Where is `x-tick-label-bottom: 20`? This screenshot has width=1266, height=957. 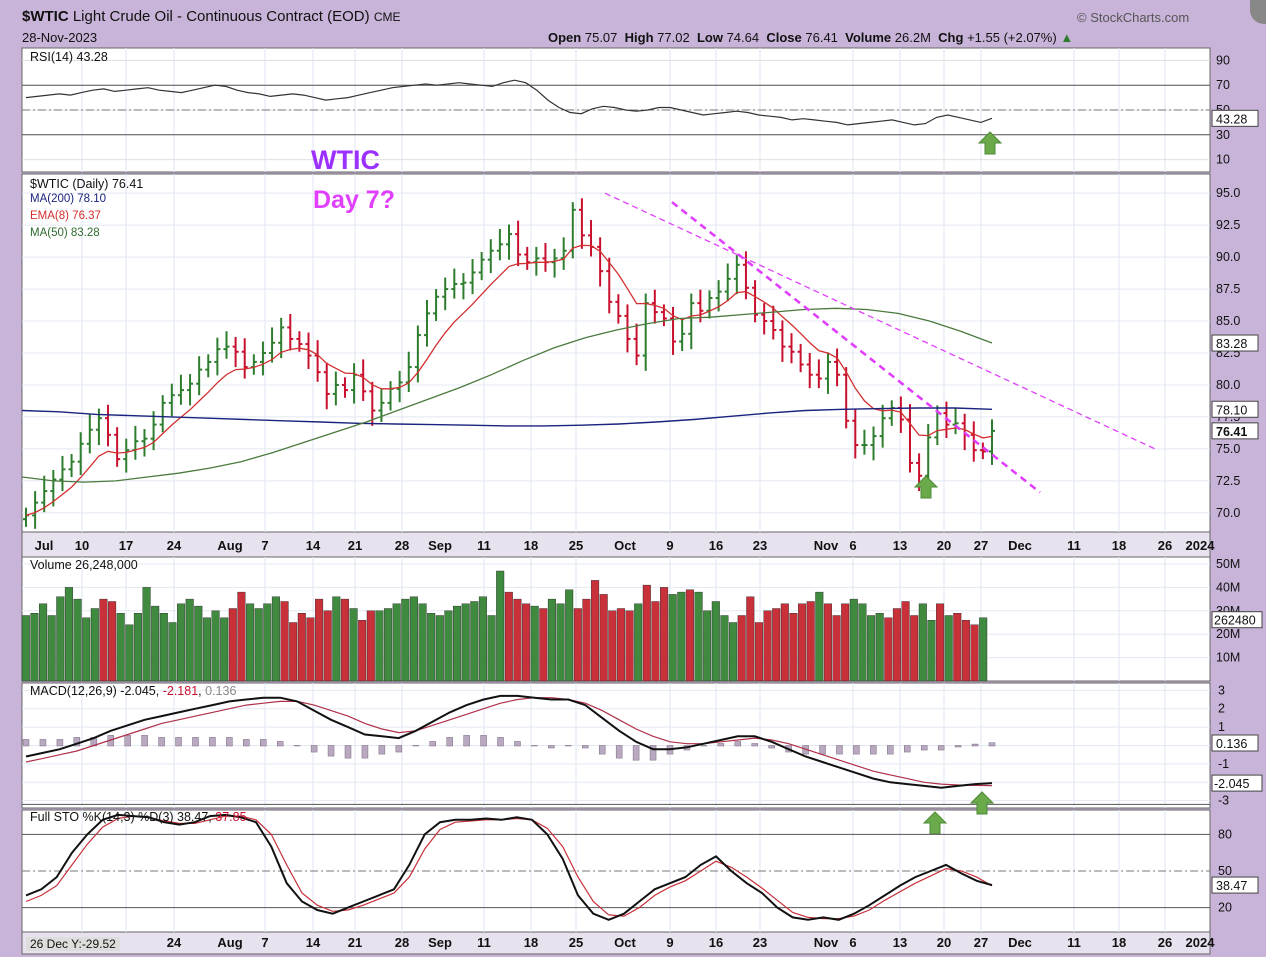
x-tick-label-bottom: 20 is located at coordinates (944, 942).